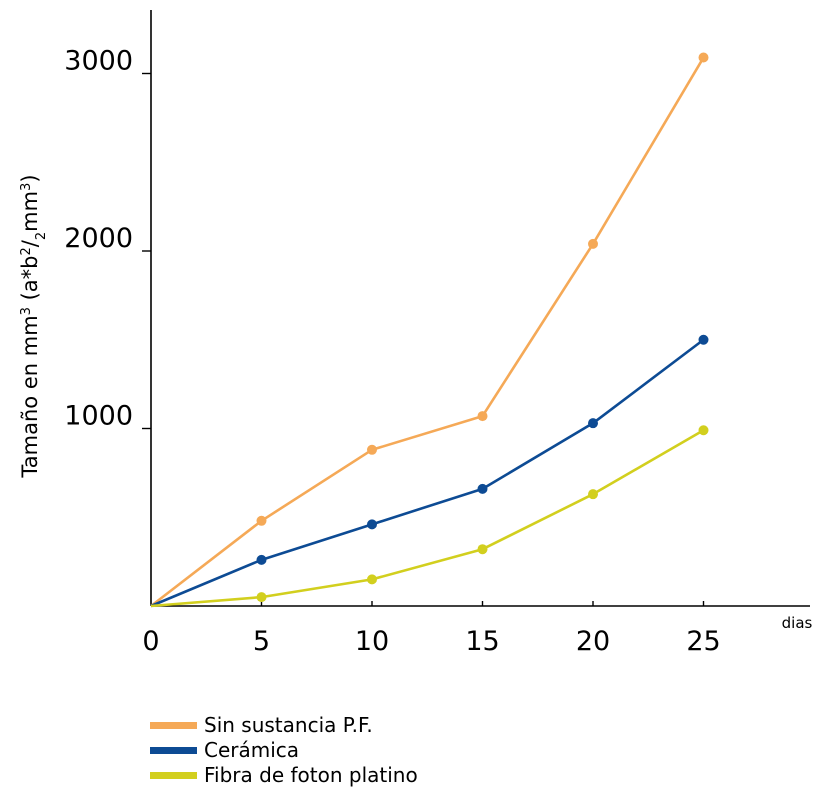 Image resolution: width=815 pixels, height=799 pixels. I want to click on y-axis-title-part: (a*b, so click(30, 281).